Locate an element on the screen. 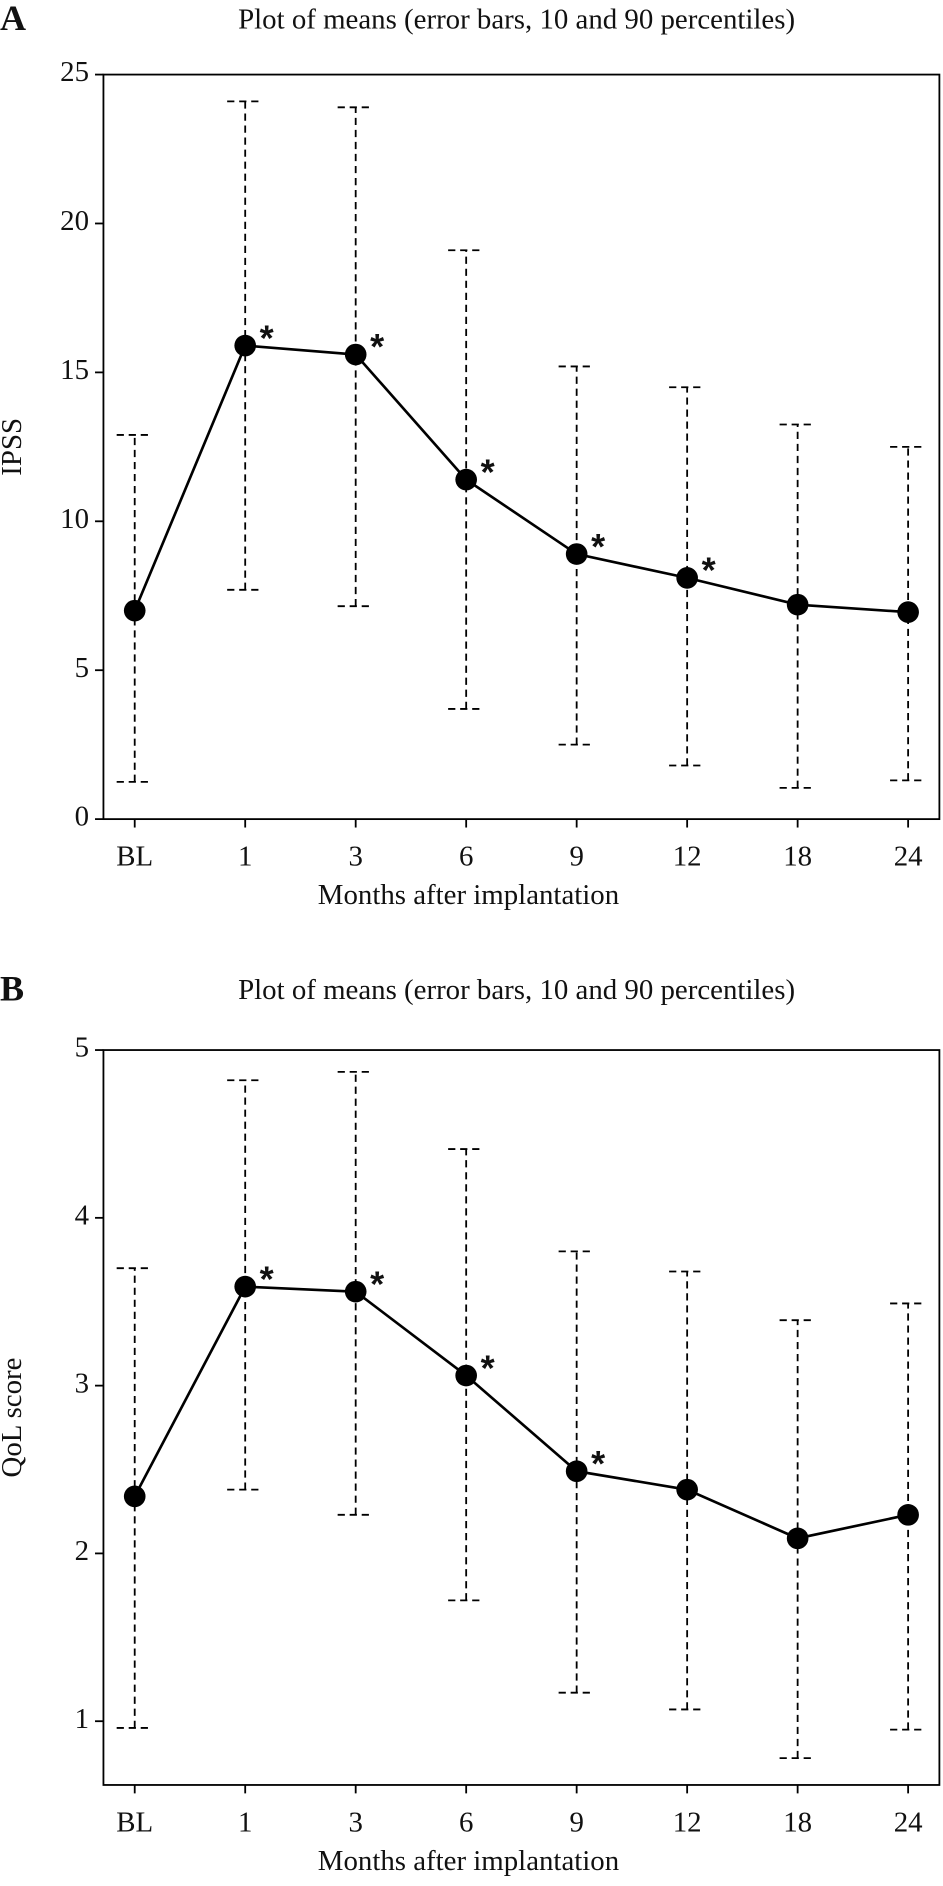 This screenshot has width=943, height=1886. y-axis-label: QoL score is located at coordinates (14, 1418).